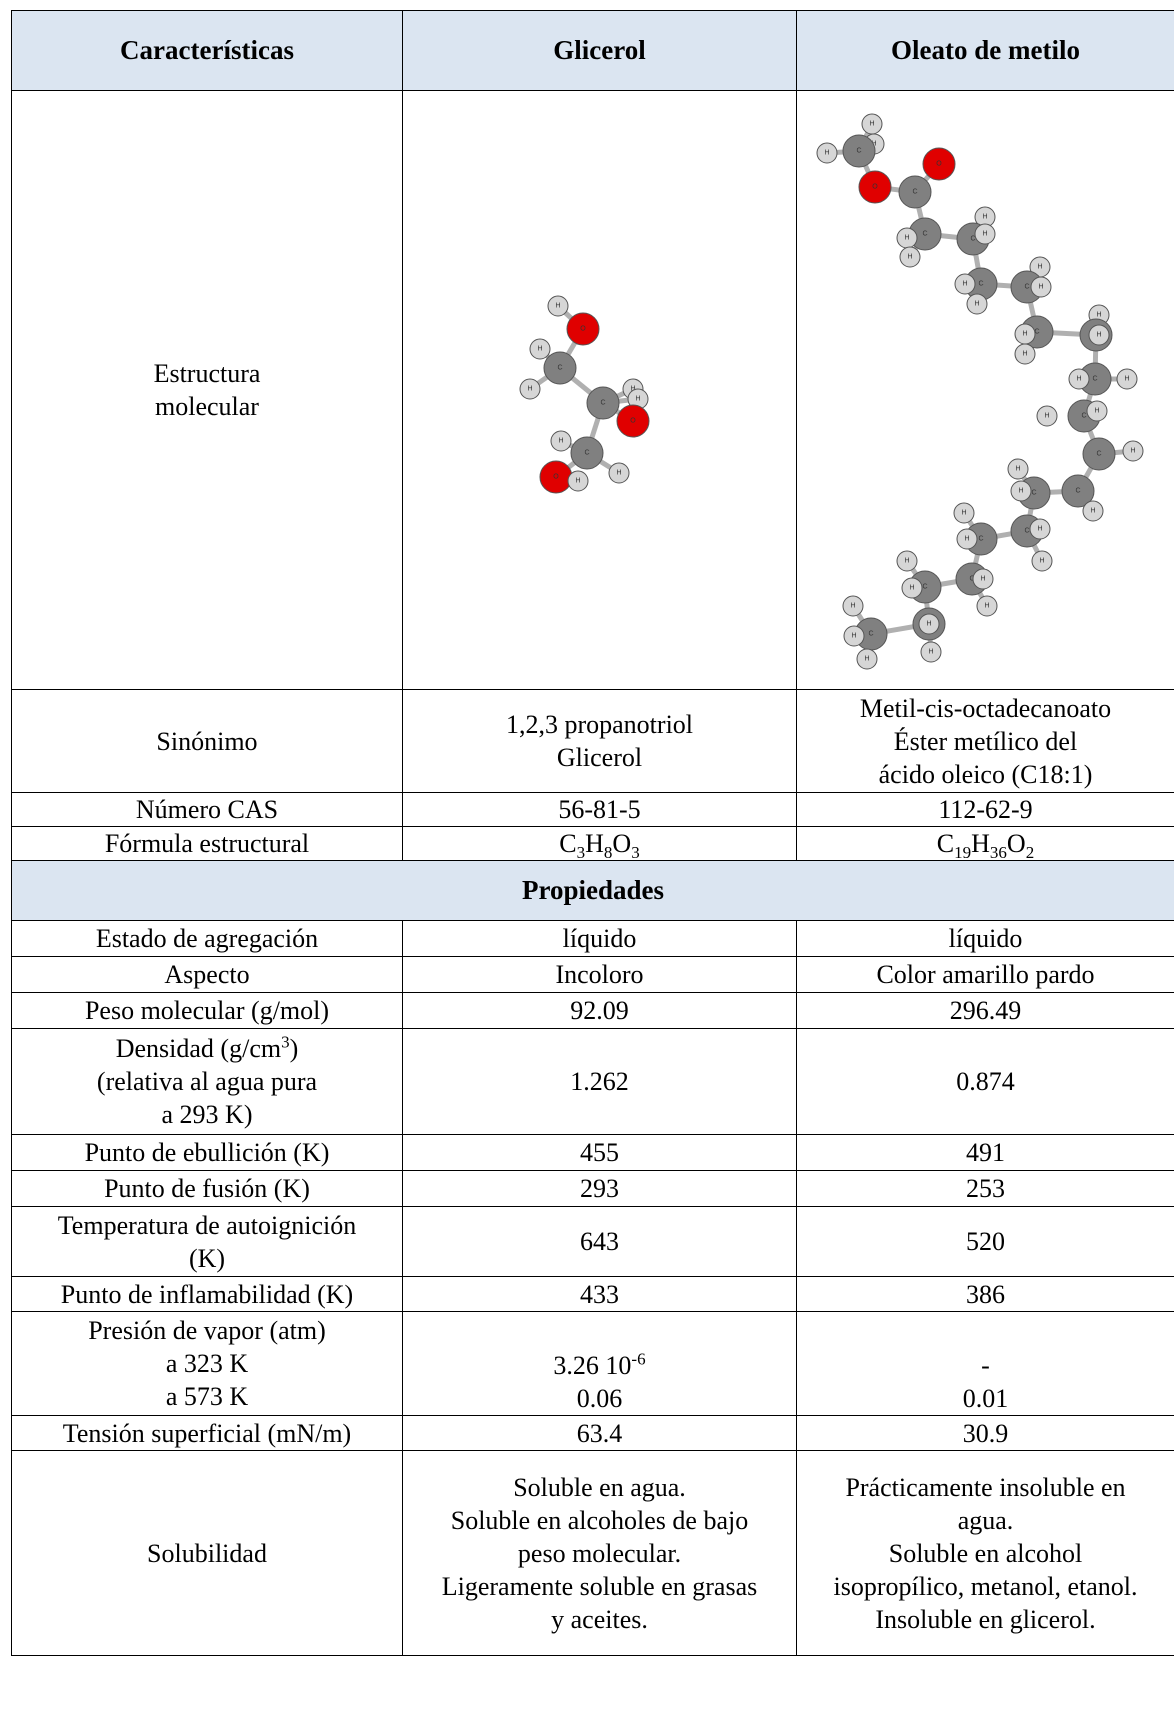 This screenshot has height=1730, width=1174. What do you see at coordinates (207, 741) in the screenshot?
I see `synonym-label: Sinónimo` at bounding box center [207, 741].